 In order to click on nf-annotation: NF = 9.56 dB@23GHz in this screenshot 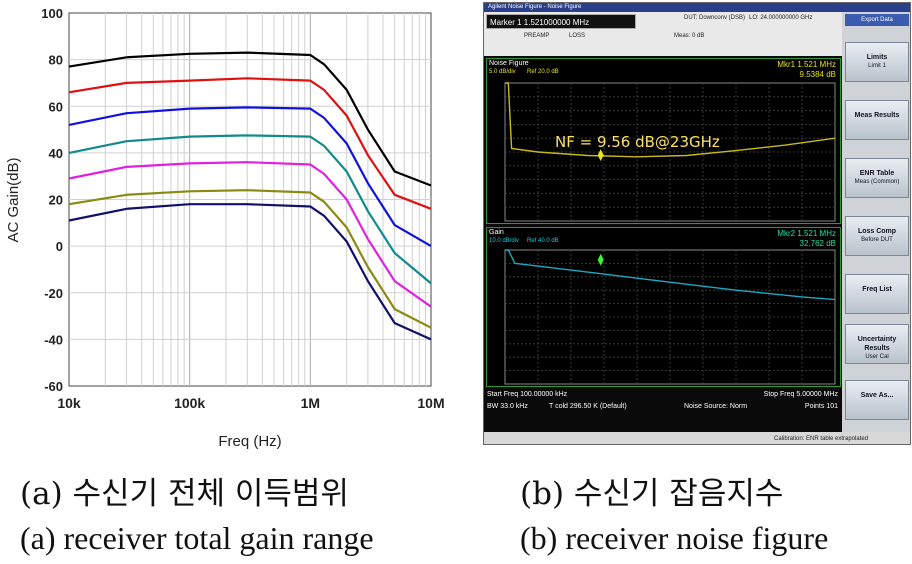, I will do `click(637, 142)`.